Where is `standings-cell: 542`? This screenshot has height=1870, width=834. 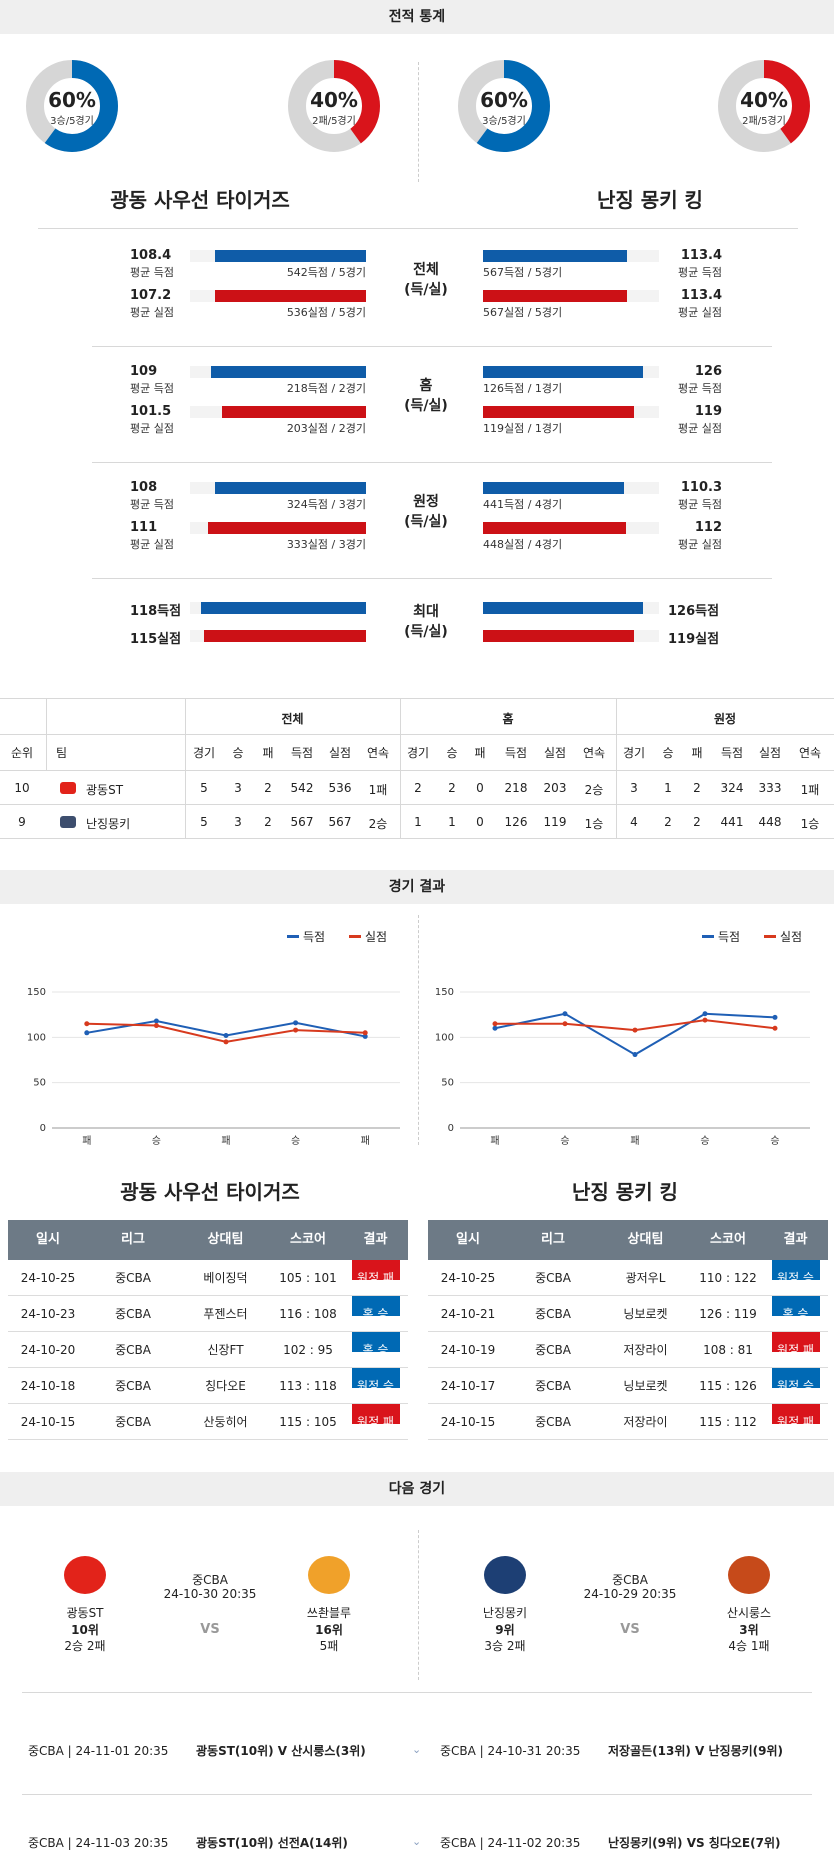
standings-cell: 542 is located at coordinates (302, 788).